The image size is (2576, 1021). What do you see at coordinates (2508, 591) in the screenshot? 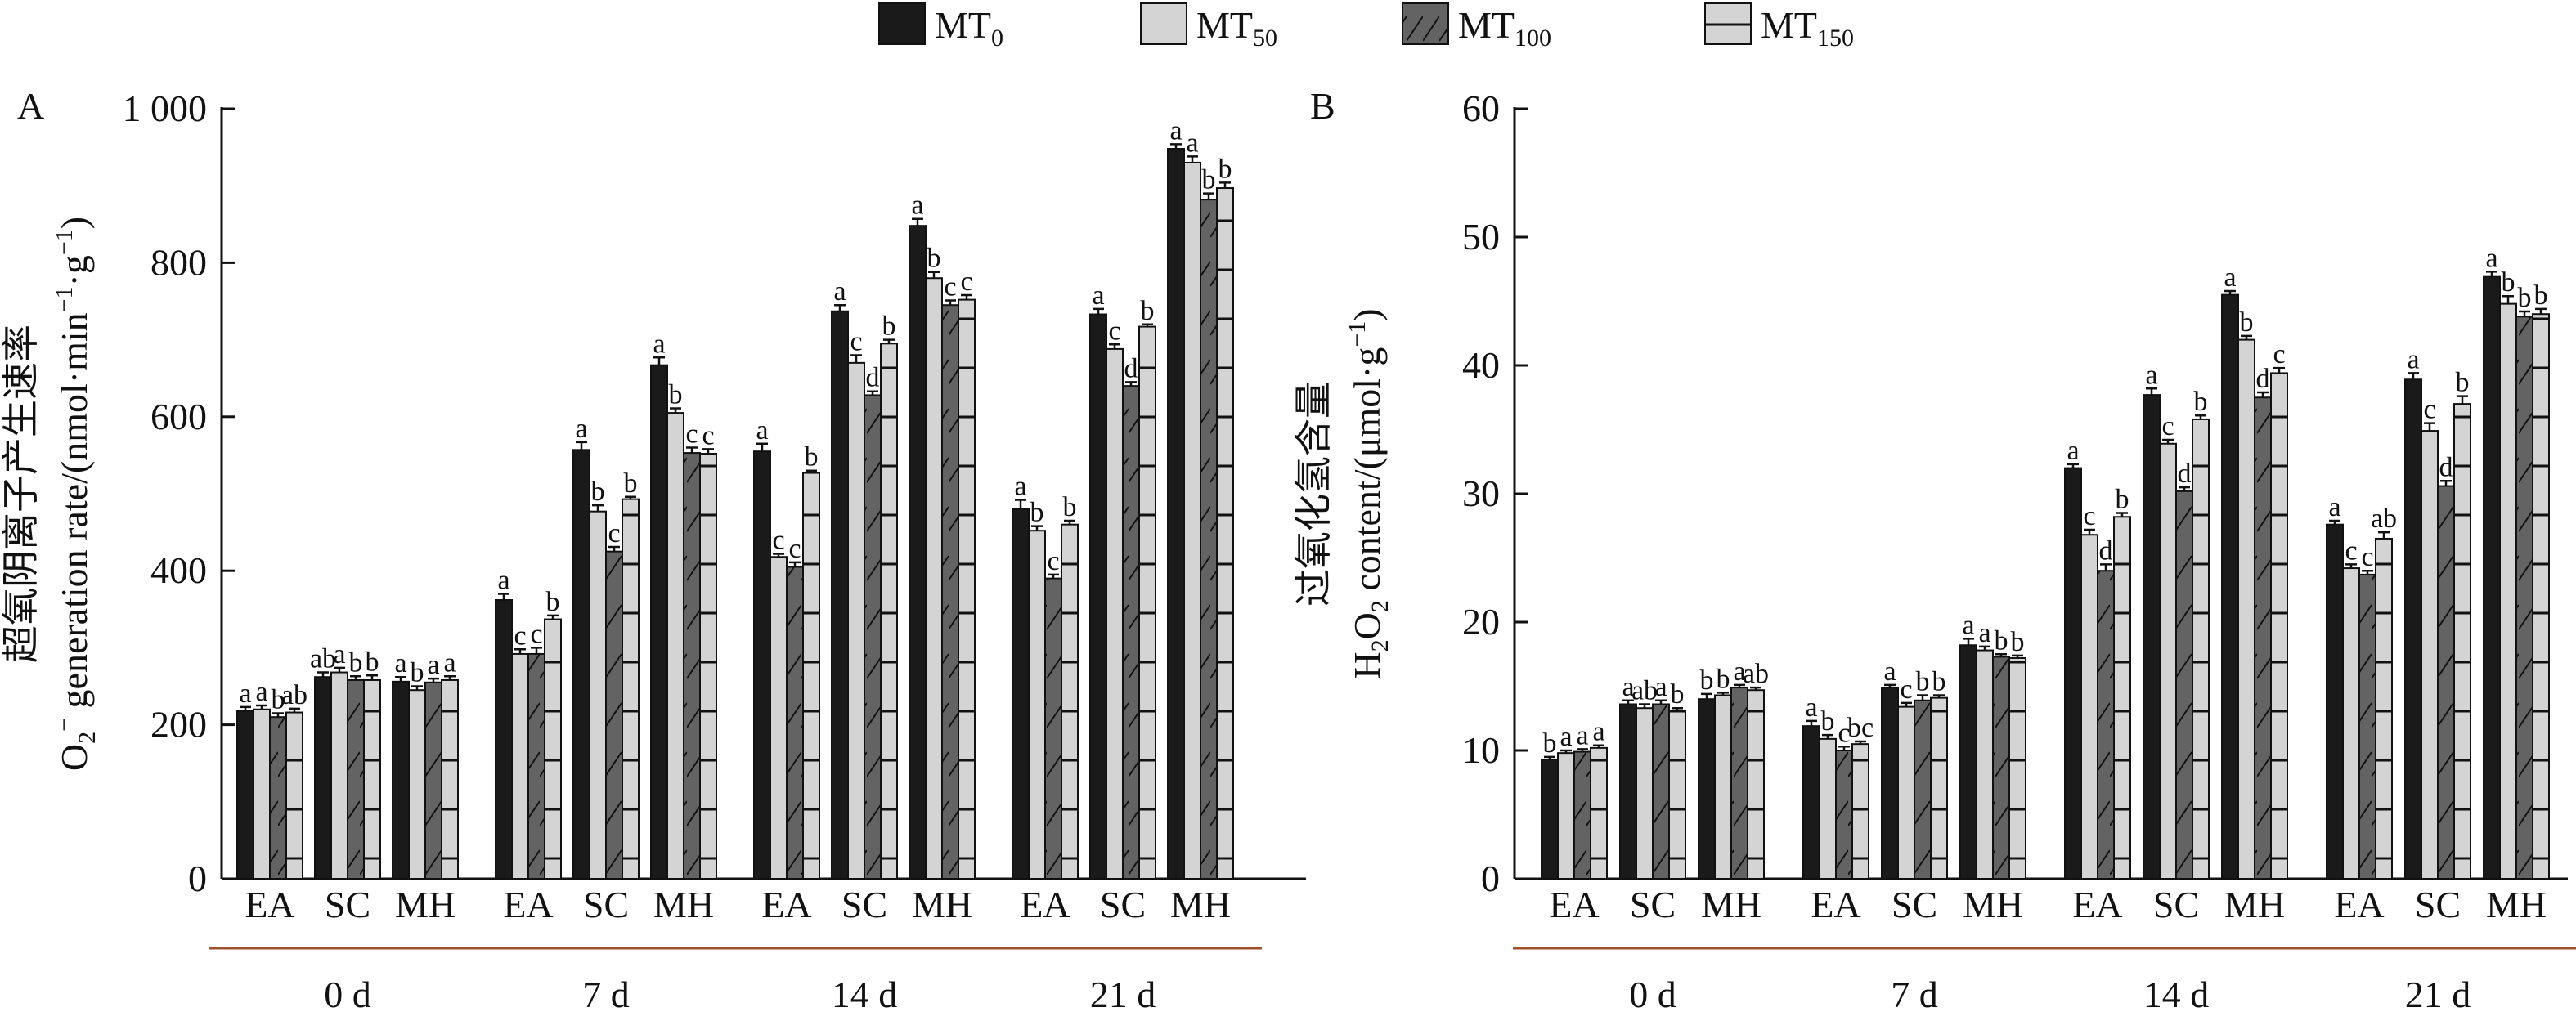
I see `bar-mh-mt50` at bounding box center [2508, 591].